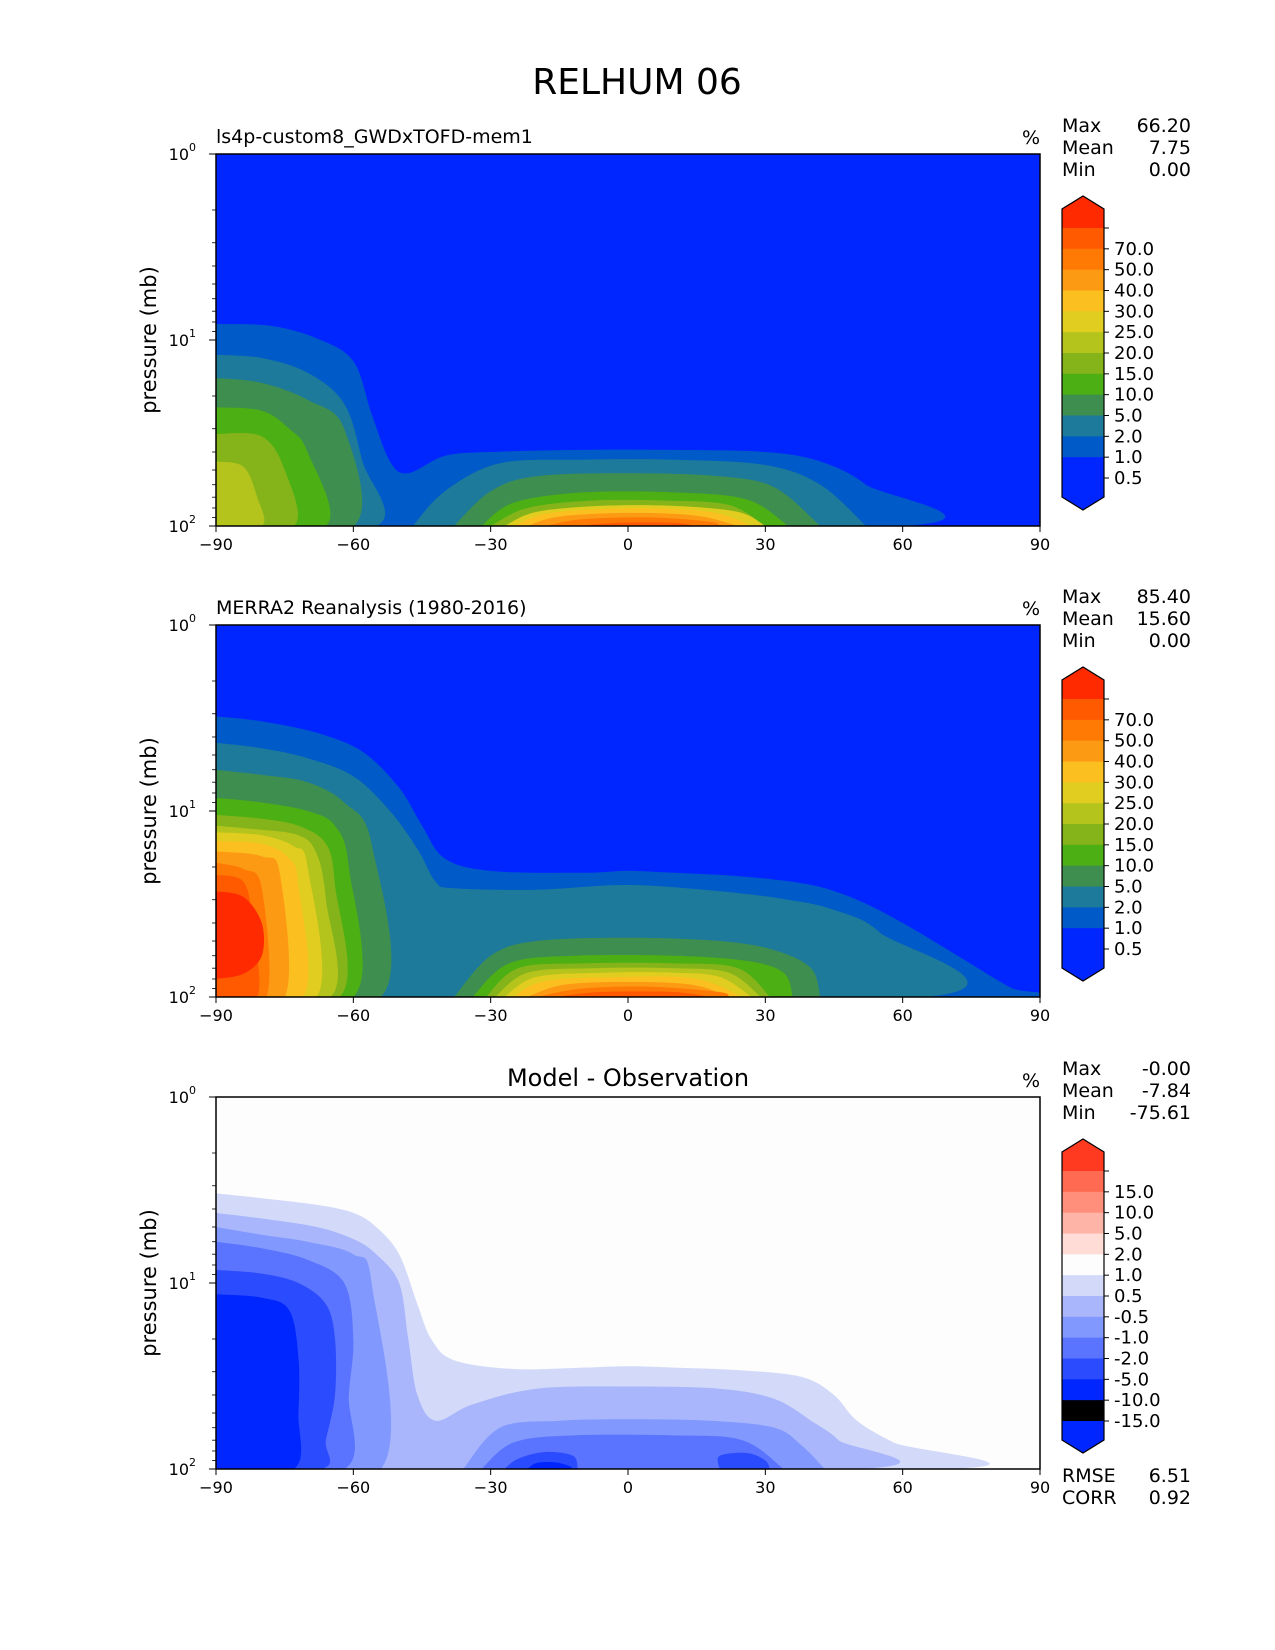 Image resolution: width=1275 pixels, height=1650 pixels. Describe the element at coordinates (1131, 1338) in the screenshot. I see `colorbar-tick-label: -1.0` at that location.